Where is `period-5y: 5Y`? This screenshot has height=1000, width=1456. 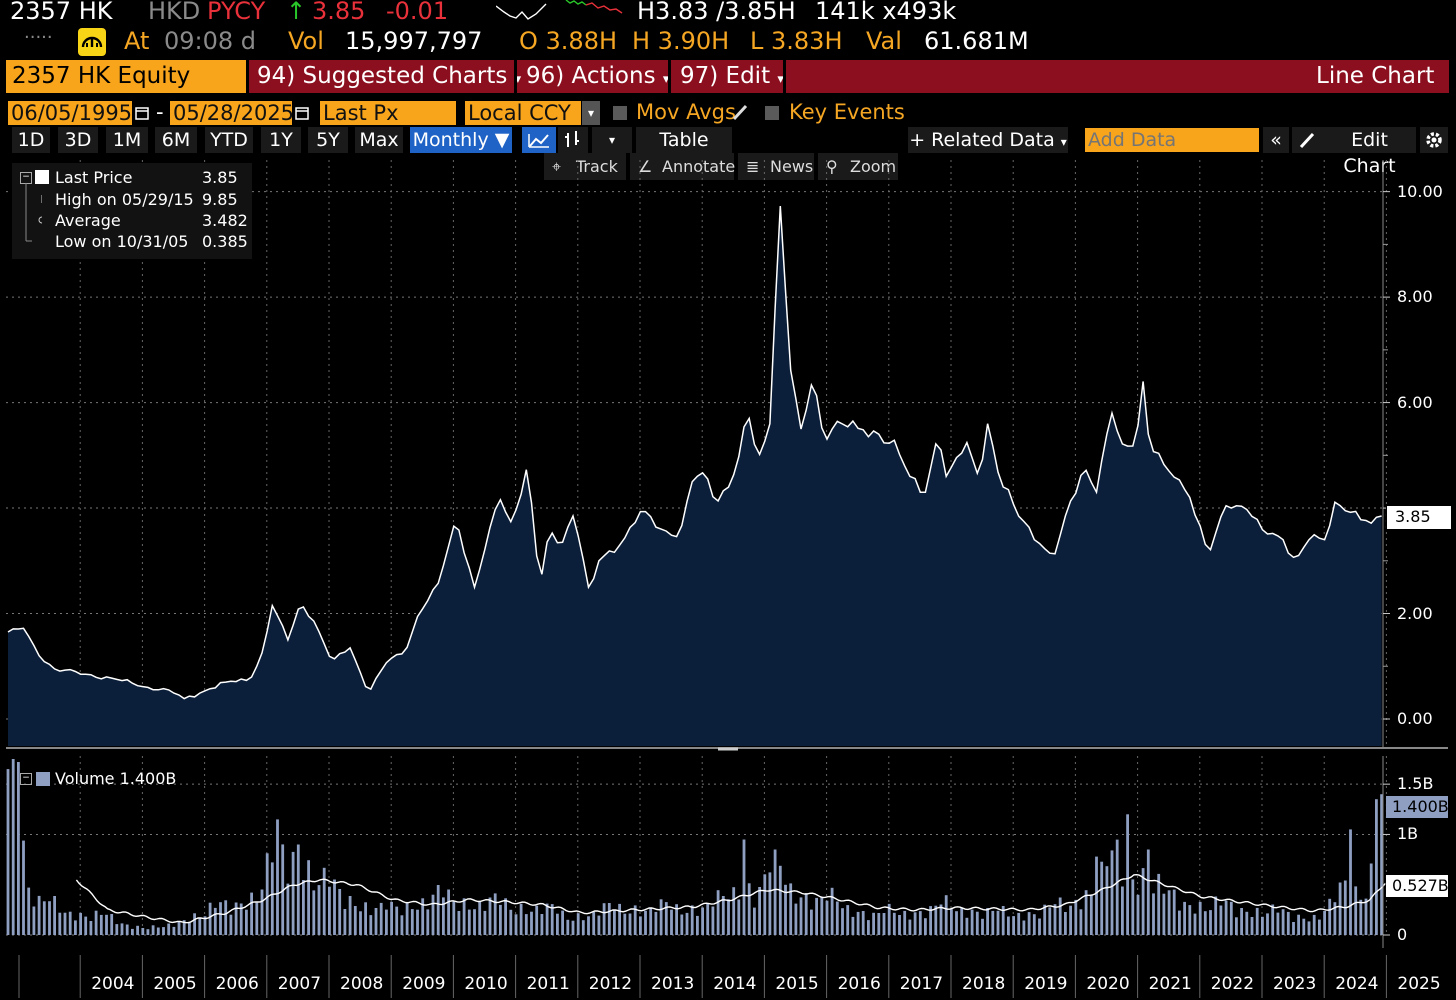
period-5y: 5Y is located at coordinates (328, 140).